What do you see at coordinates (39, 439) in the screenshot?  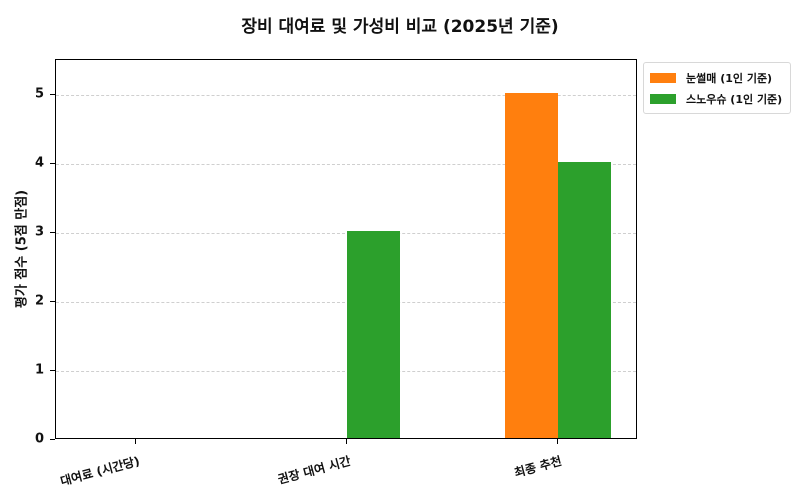 I see `y-tick-label: 0` at bounding box center [39, 439].